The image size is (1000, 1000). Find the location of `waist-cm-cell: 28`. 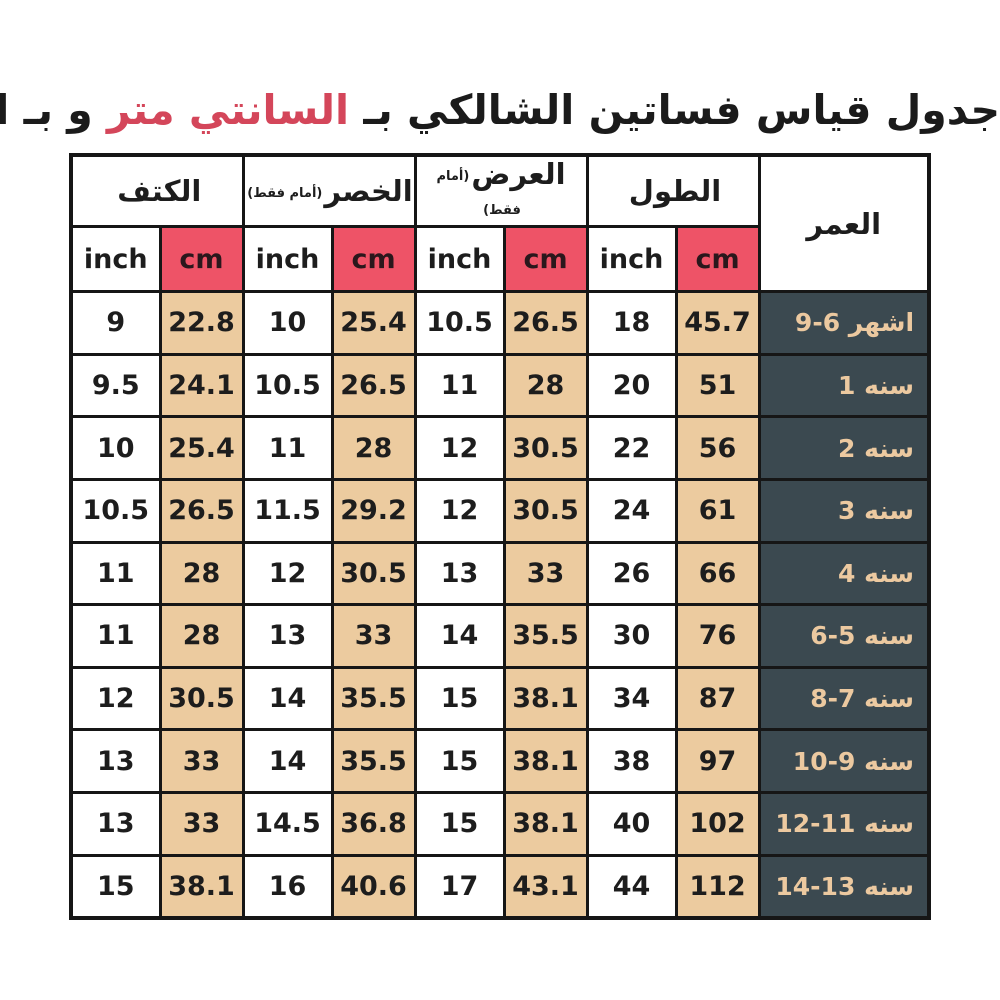

waist-cm-cell: 28 is located at coordinates (373, 448).